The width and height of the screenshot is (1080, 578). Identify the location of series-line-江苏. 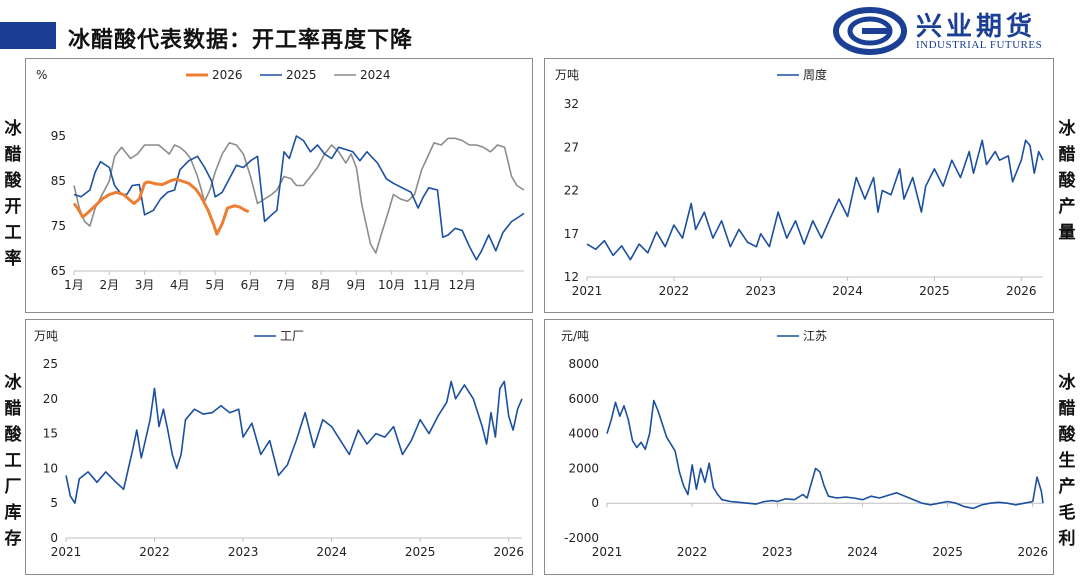
(825, 454).